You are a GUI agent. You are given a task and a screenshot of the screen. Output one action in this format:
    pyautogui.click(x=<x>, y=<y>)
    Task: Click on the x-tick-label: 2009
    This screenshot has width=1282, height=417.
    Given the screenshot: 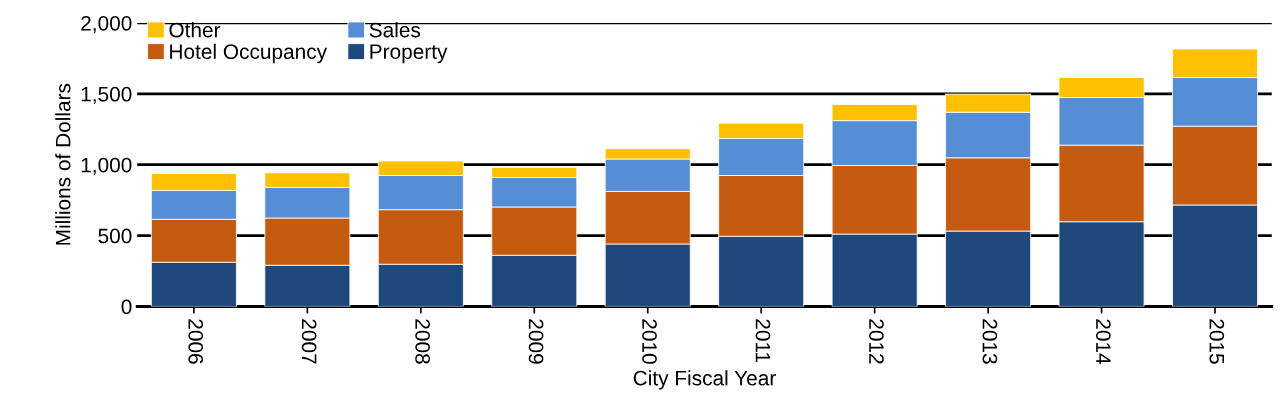 What is the action you would take?
    pyautogui.click(x=536, y=341)
    